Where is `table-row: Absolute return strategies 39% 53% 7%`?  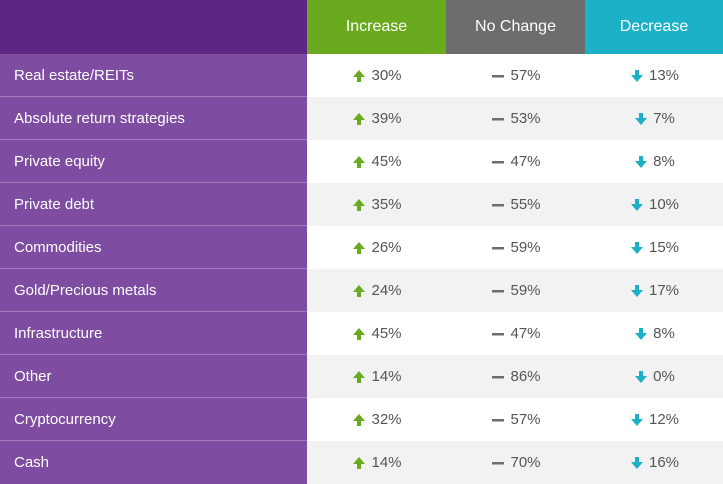
table-row: Absolute return strategies 39% 53% 7% is located at coordinates (361, 118).